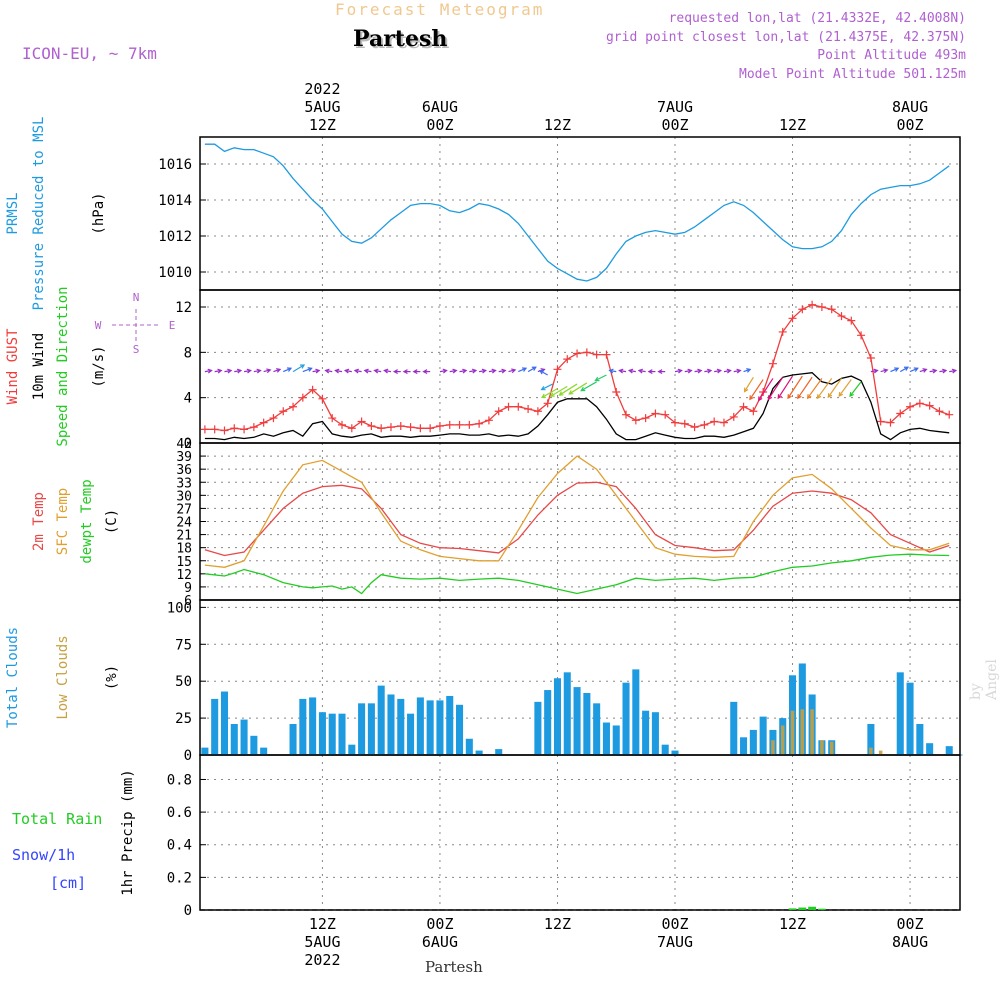 The height and width of the screenshot is (1000, 1000). I want to click on axis-label: (C), so click(112, 521).